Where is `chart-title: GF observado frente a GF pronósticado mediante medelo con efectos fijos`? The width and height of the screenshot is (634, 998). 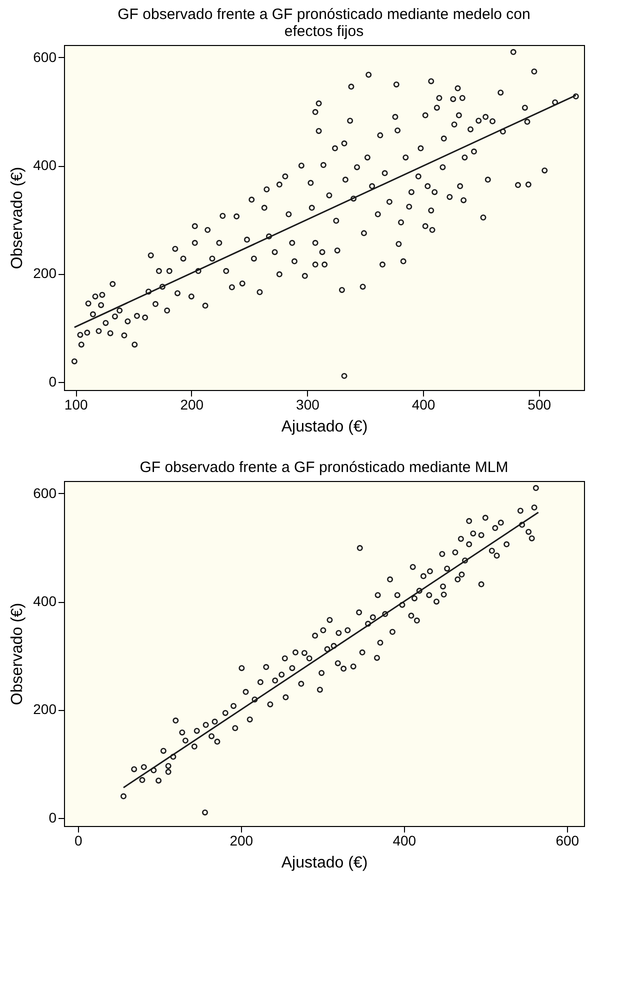
chart-title: GF observado frente a GF pronósticado mediante medelo con efectos fijos is located at coordinates (324, 23).